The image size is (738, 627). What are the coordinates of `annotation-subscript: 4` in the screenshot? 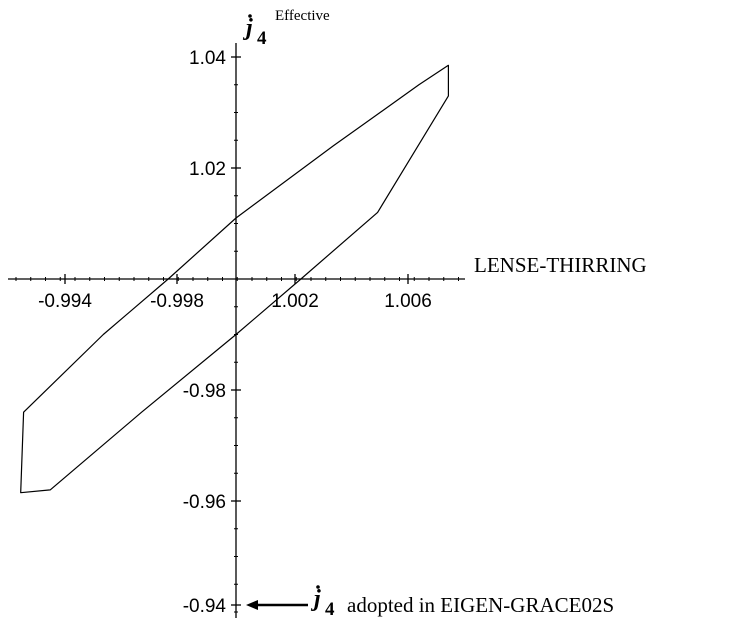 It's located at (330, 609).